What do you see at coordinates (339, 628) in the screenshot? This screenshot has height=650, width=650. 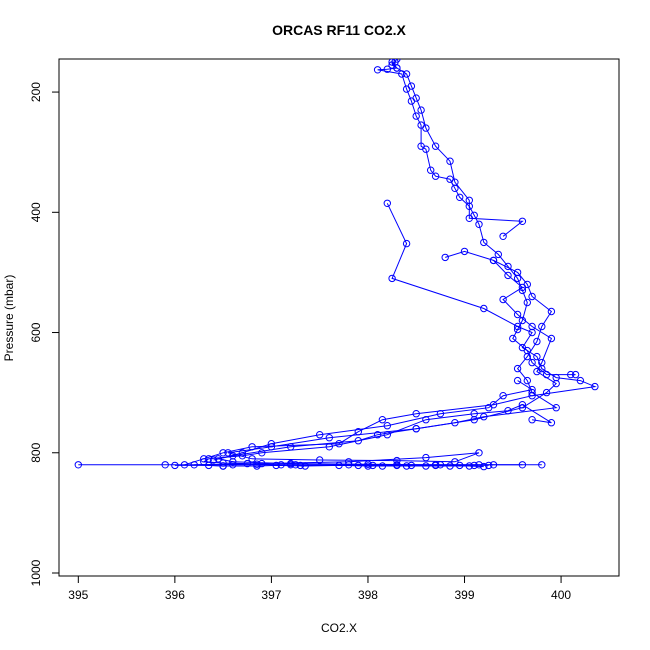 I see `x-axis-label: CO2.X` at bounding box center [339, 628].